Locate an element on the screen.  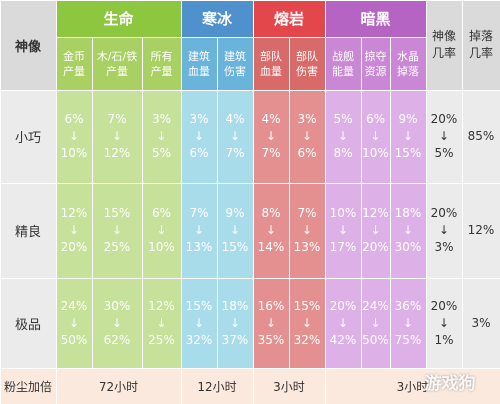
stat-subheader: 建筑 血量 is located at coordinates (199, 63).